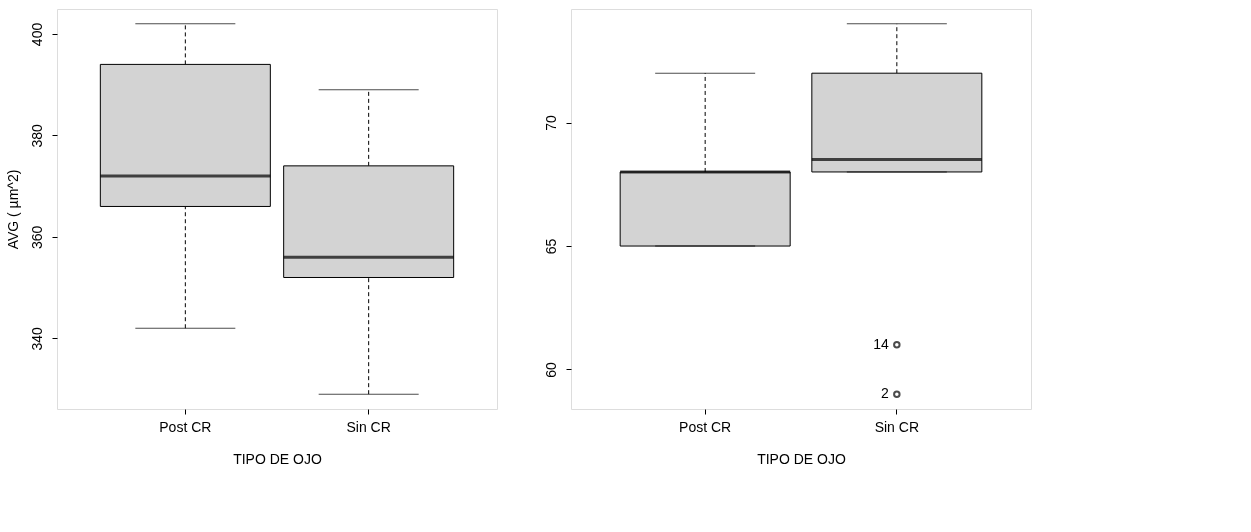 The width and height of the screenshot is (1251, 532). I want to click on y-tick-label: 65, so click(550, 246).